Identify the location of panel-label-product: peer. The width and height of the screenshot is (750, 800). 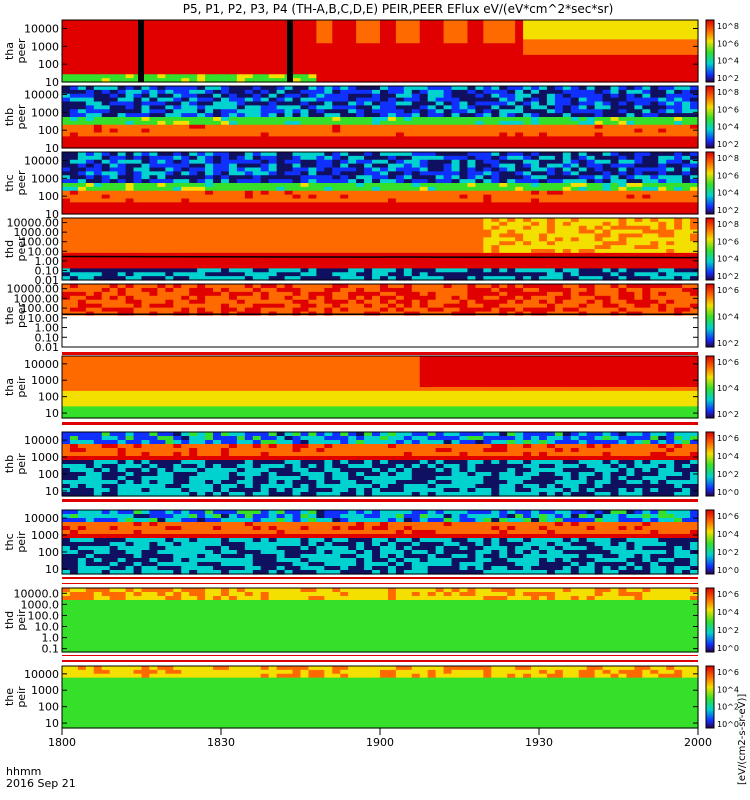
(21, 117).